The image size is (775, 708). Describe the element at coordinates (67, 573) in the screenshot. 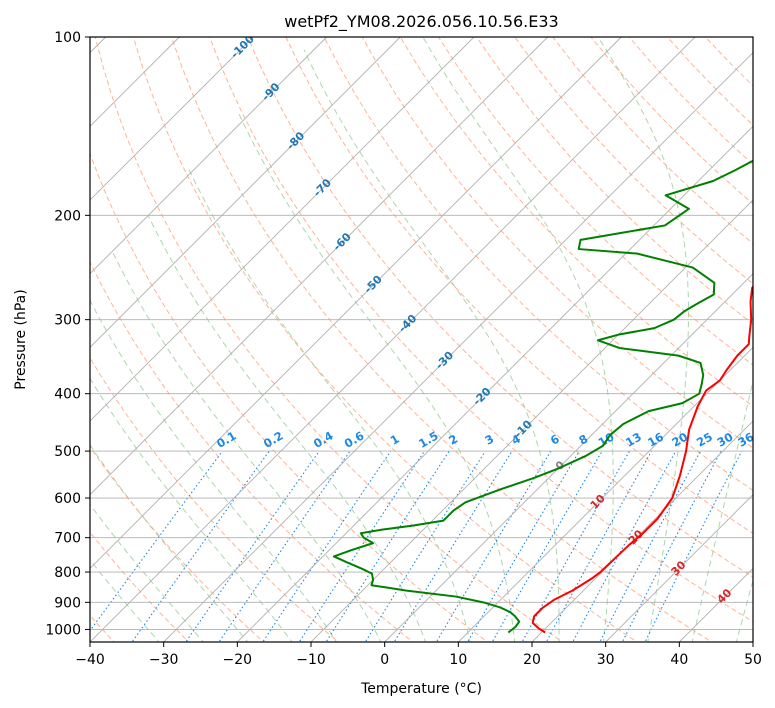

I see `y-tick-label: 800` at that location.